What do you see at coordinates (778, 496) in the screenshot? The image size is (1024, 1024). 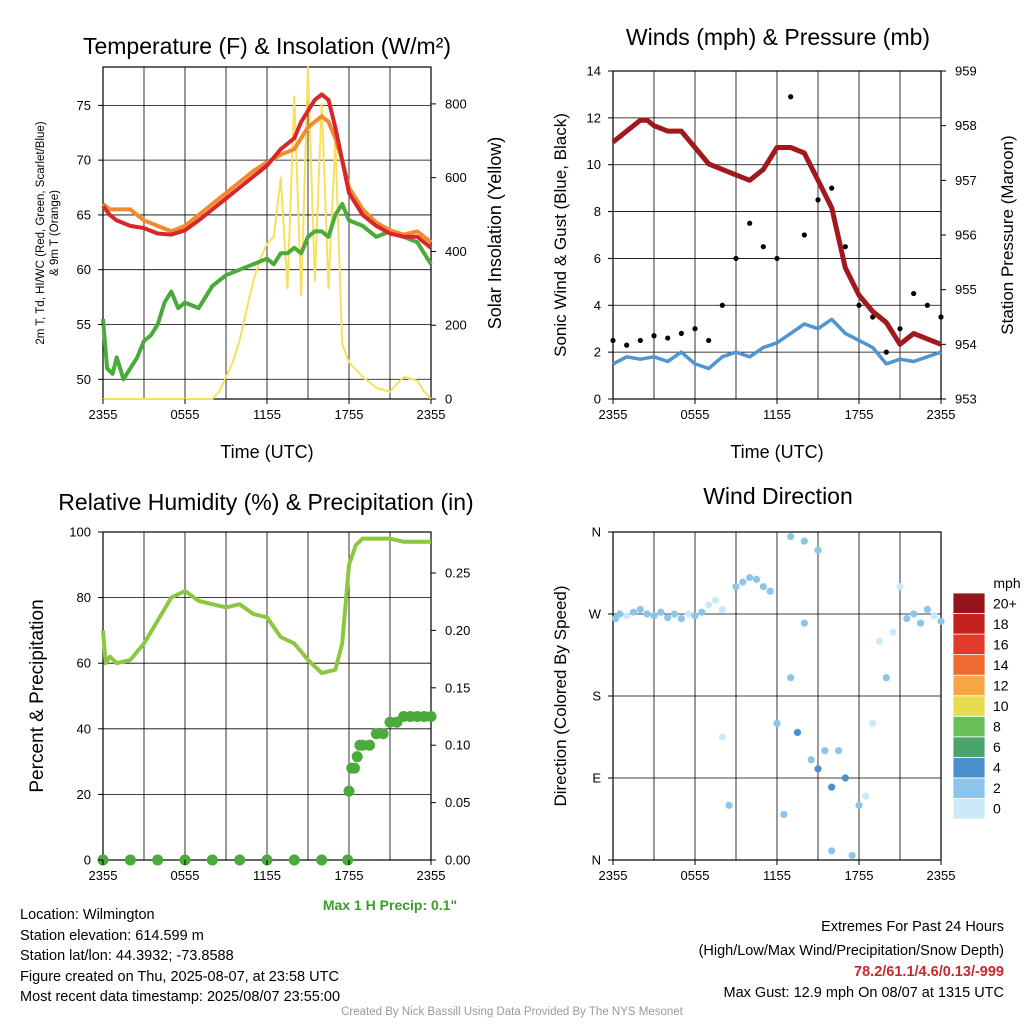 I see `wdir-title: Wind Direction` at bounding box center [778, 496].